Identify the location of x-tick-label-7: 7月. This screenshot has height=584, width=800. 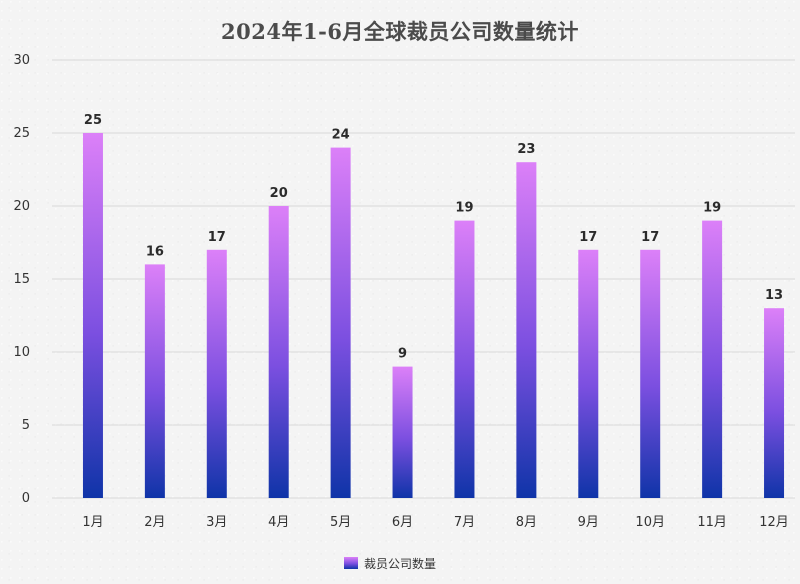
(464, 522).